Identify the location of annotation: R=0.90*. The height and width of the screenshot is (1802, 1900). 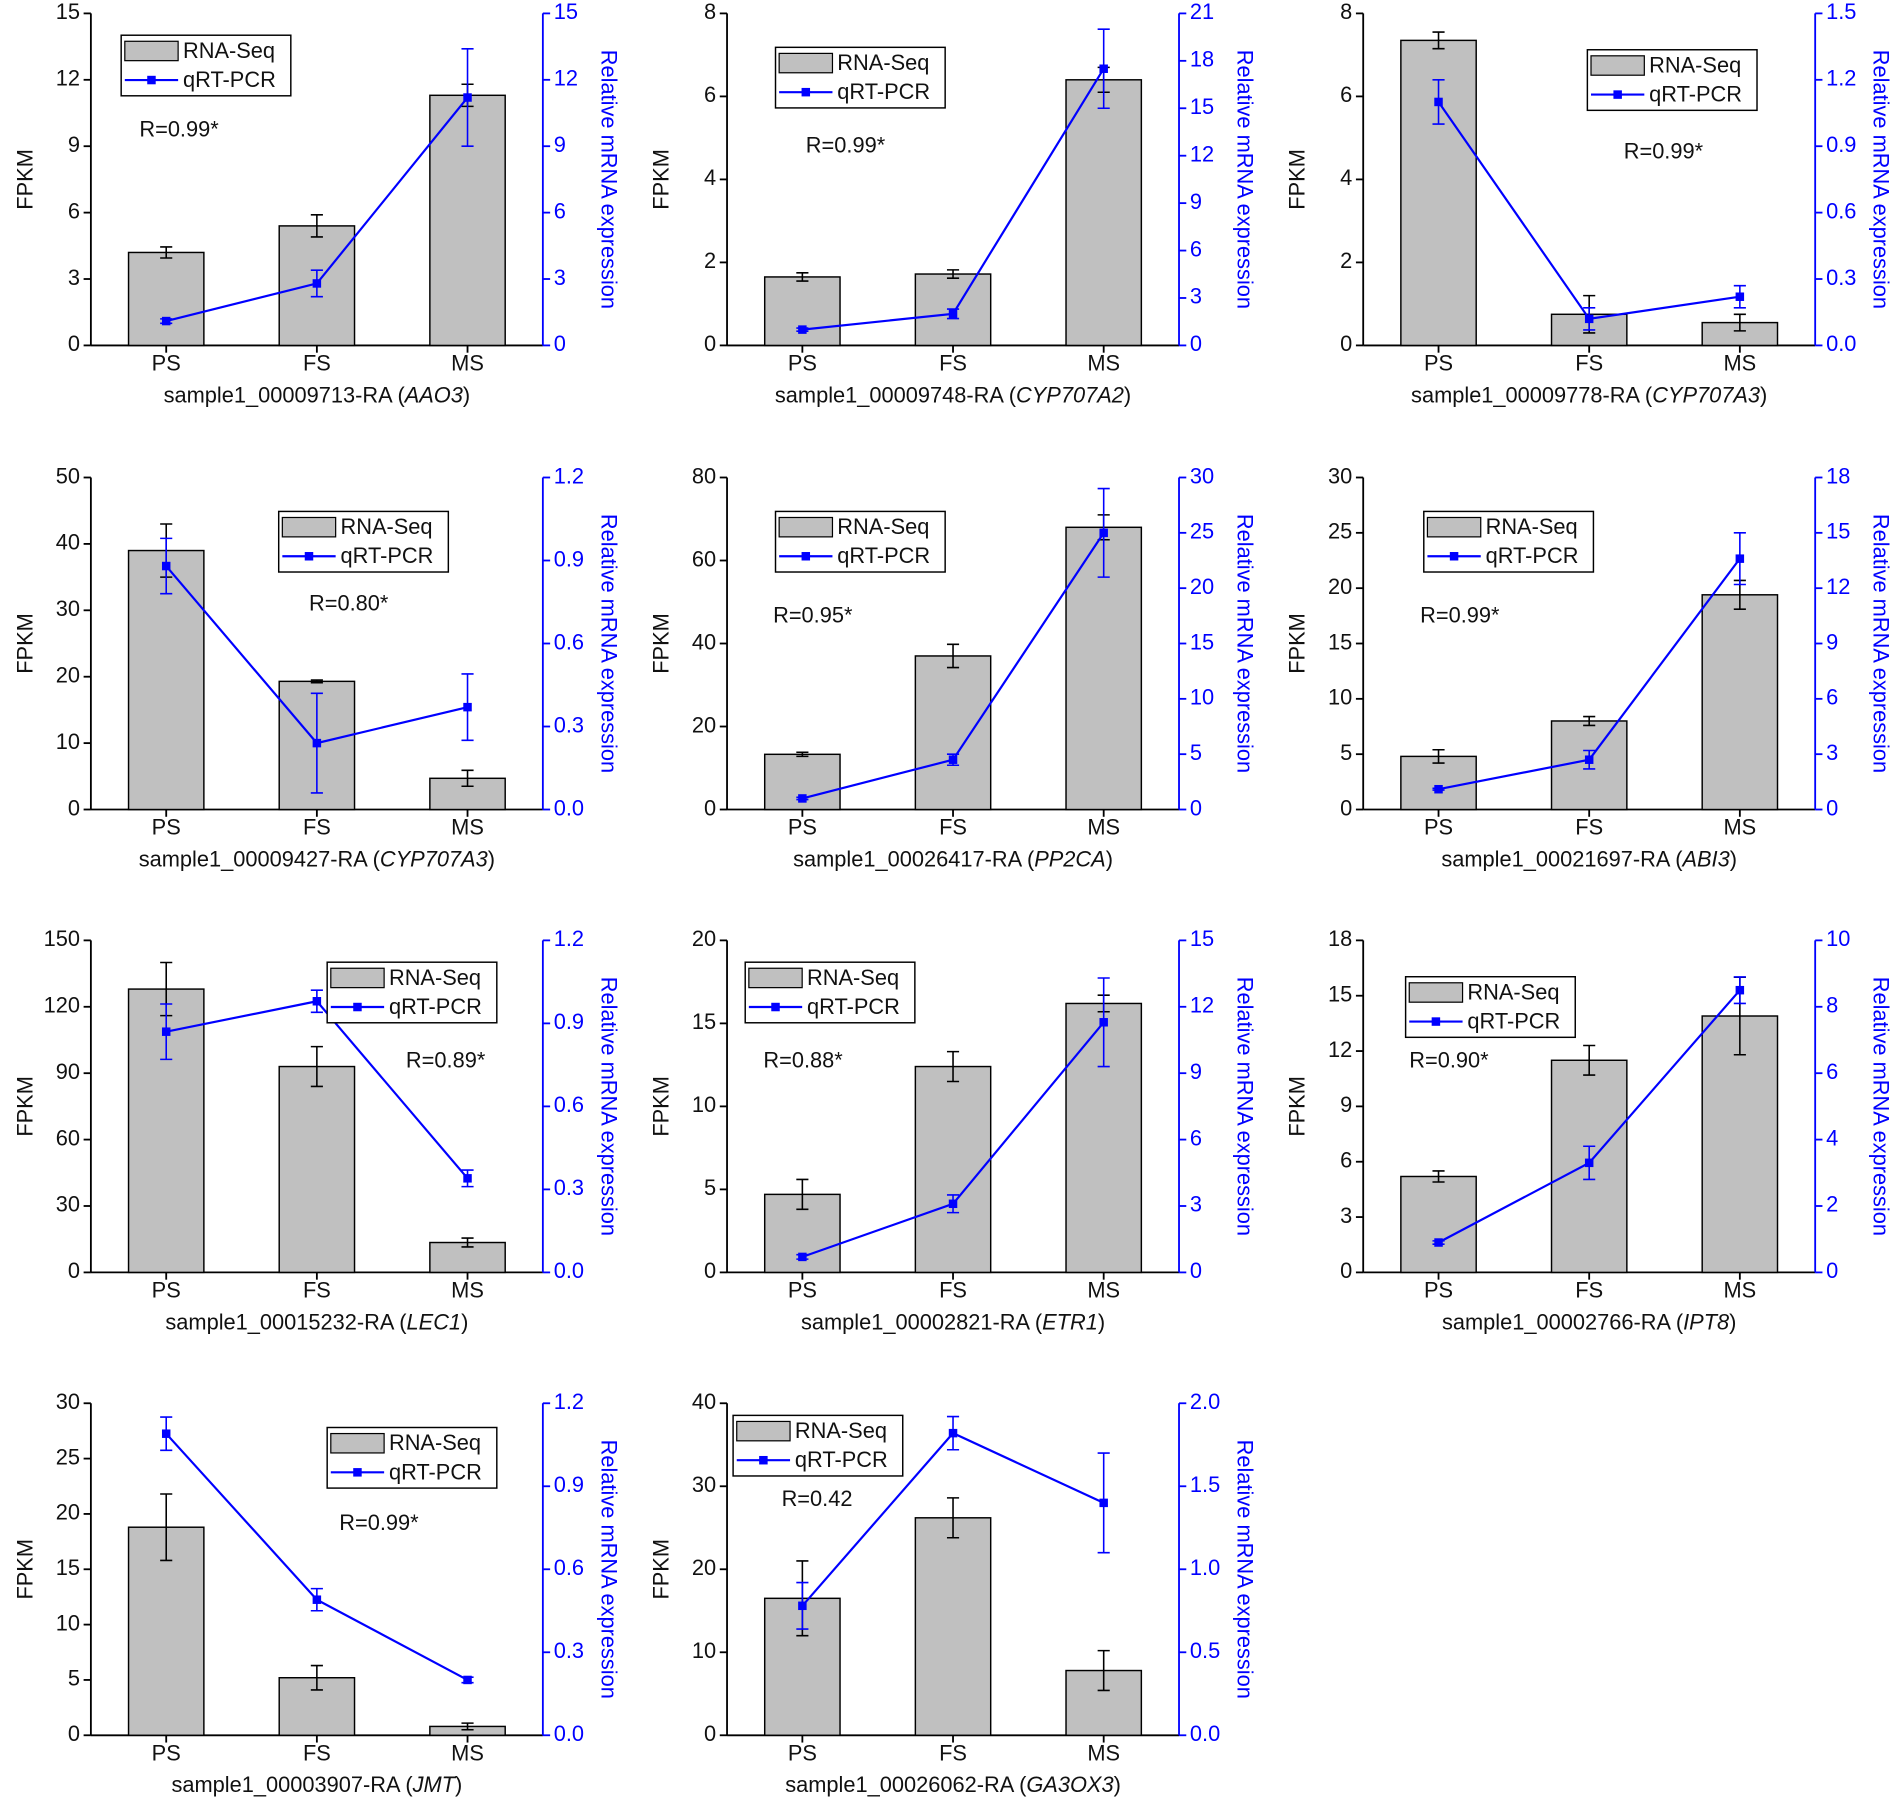
(1449, 1059).